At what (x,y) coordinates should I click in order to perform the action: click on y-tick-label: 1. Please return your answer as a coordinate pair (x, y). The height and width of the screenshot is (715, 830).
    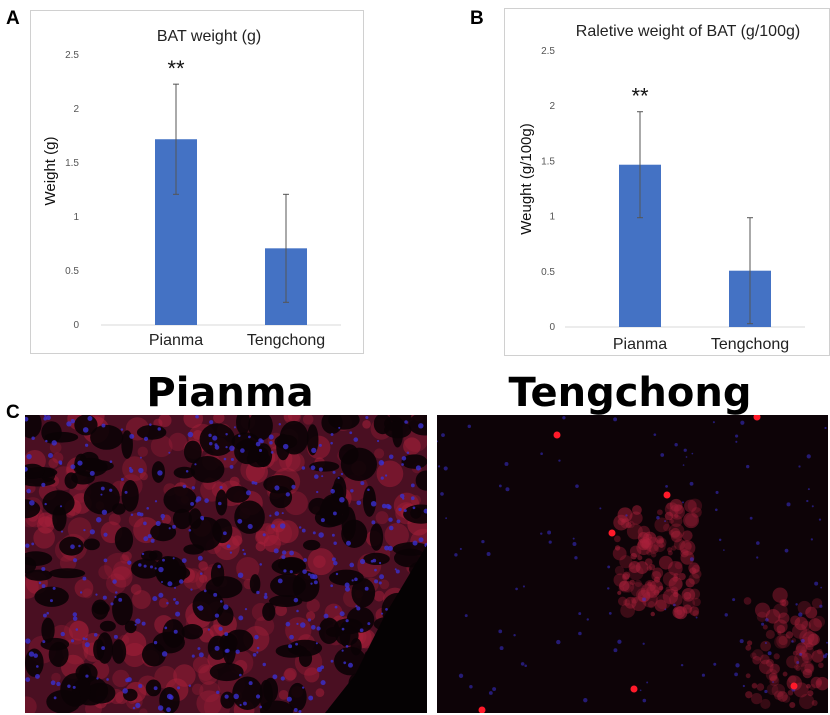
    Looking at the image, I should click on (76, 217).